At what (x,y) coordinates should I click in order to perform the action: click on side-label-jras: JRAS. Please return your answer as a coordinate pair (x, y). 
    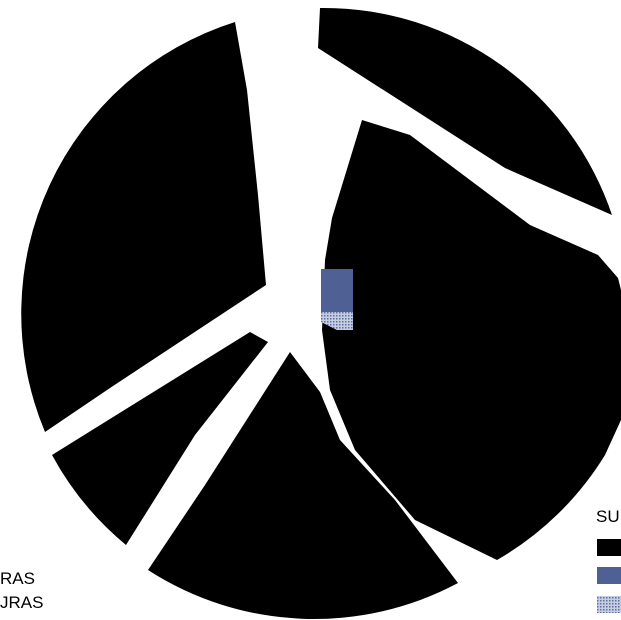
    Looking at the image, I should click on (21, 602).